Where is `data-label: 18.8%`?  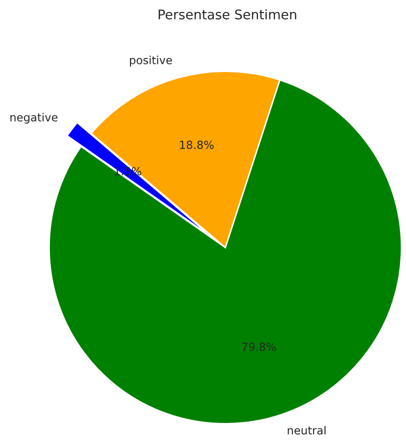
data-label: 18.8% is located at coordinates (197, 145).